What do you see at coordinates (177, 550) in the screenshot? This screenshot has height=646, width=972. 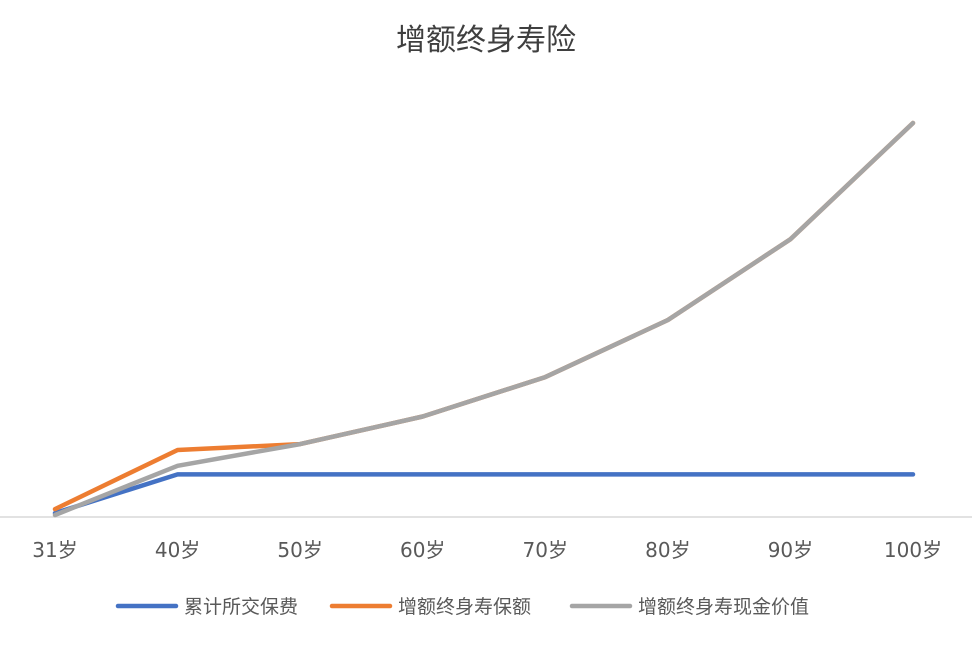 I see `x-tick-label: 40岁` at bounding box center [177, 550].